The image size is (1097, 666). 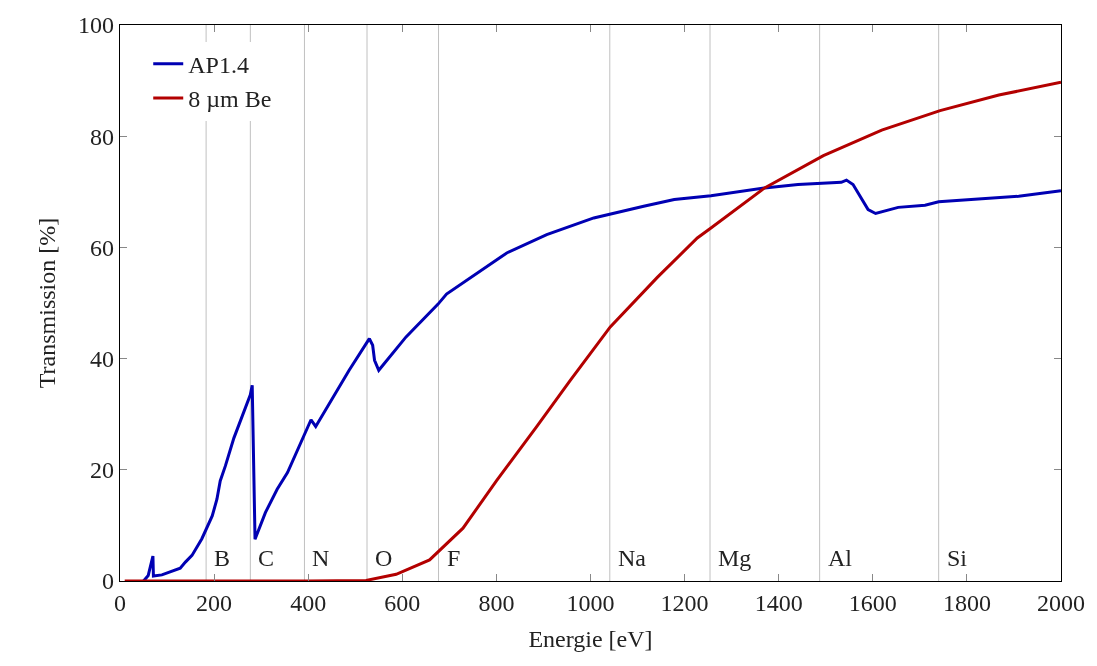 I want to click on ref-line-label: Si, so click(x=957, y=558).